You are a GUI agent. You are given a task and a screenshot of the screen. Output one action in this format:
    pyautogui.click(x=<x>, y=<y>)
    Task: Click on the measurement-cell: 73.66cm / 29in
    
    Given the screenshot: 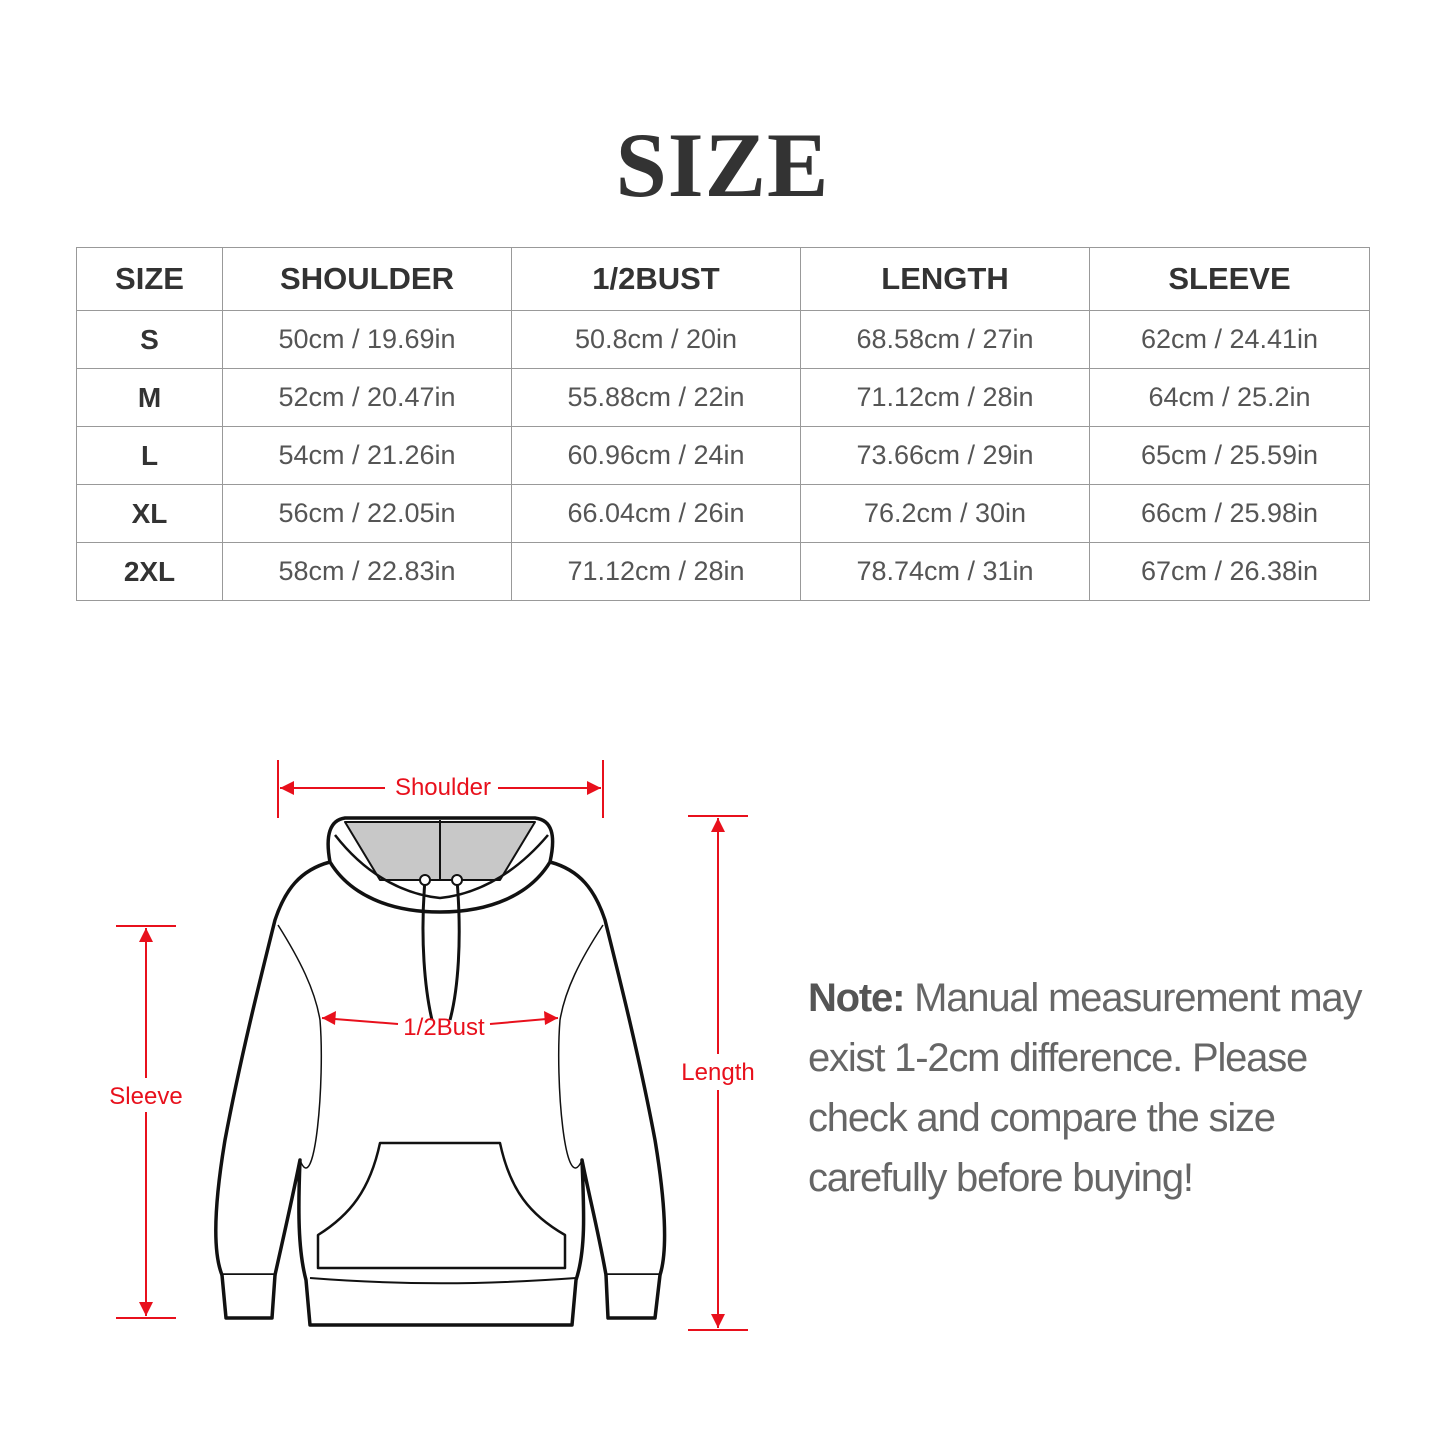 What is the action you would take?
    pyautogui.click(x=945, y=455)
    